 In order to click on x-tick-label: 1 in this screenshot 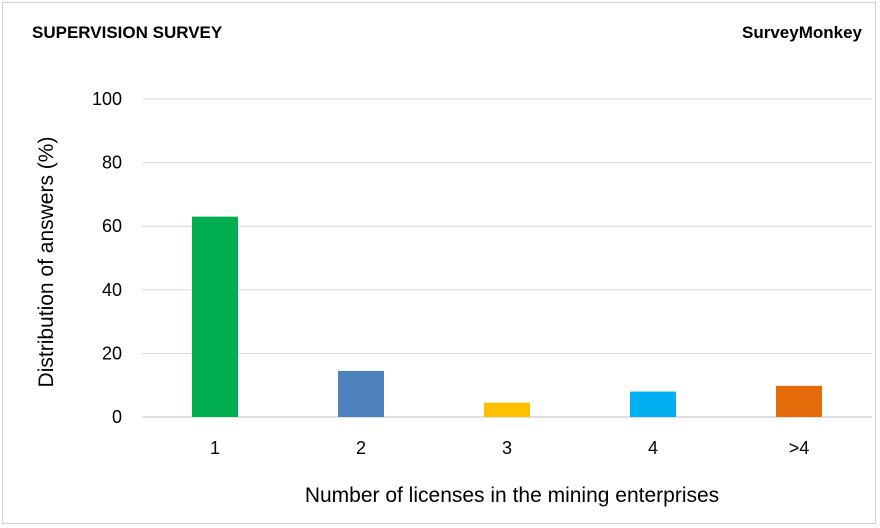, I will do `click(215, 448)`.